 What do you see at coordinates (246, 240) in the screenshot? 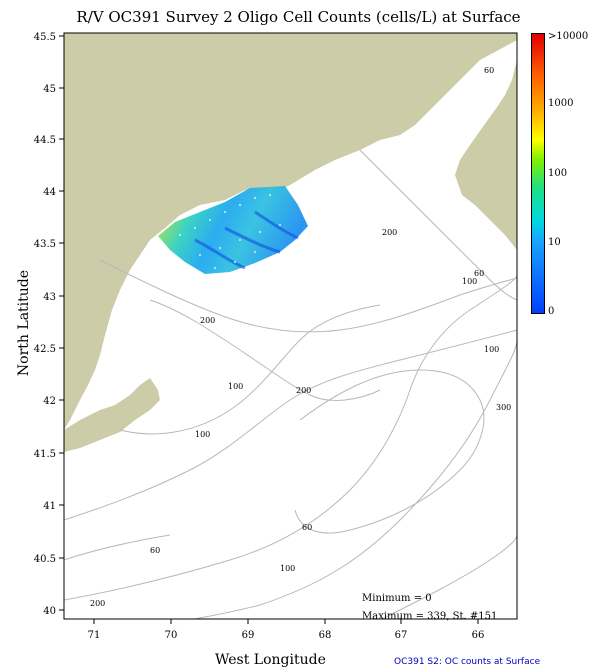
I see `low-count-streaks` at bounding box center [246, 240].